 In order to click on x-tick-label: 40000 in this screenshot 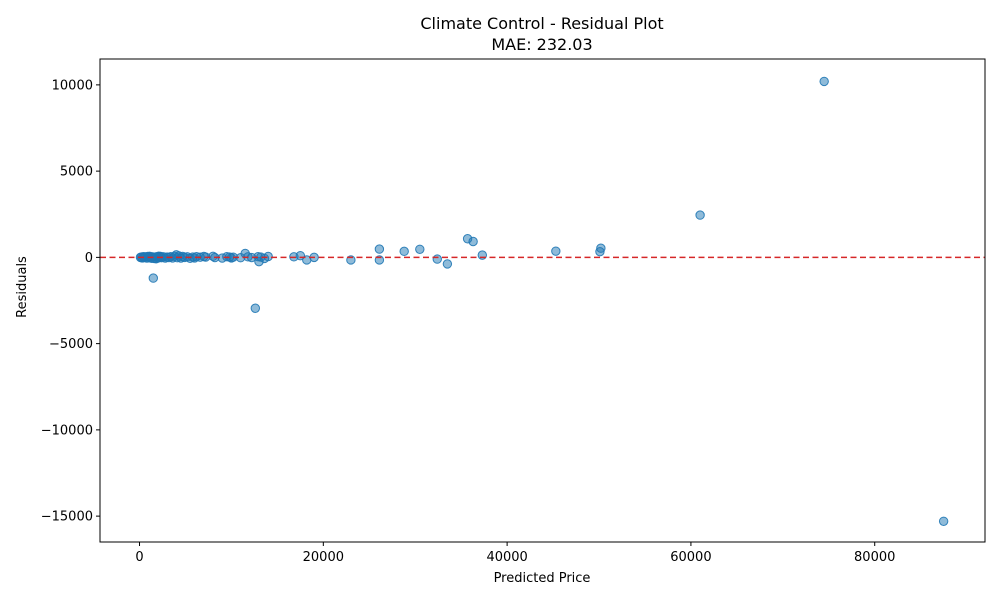, I will do `click(506, 557)`.